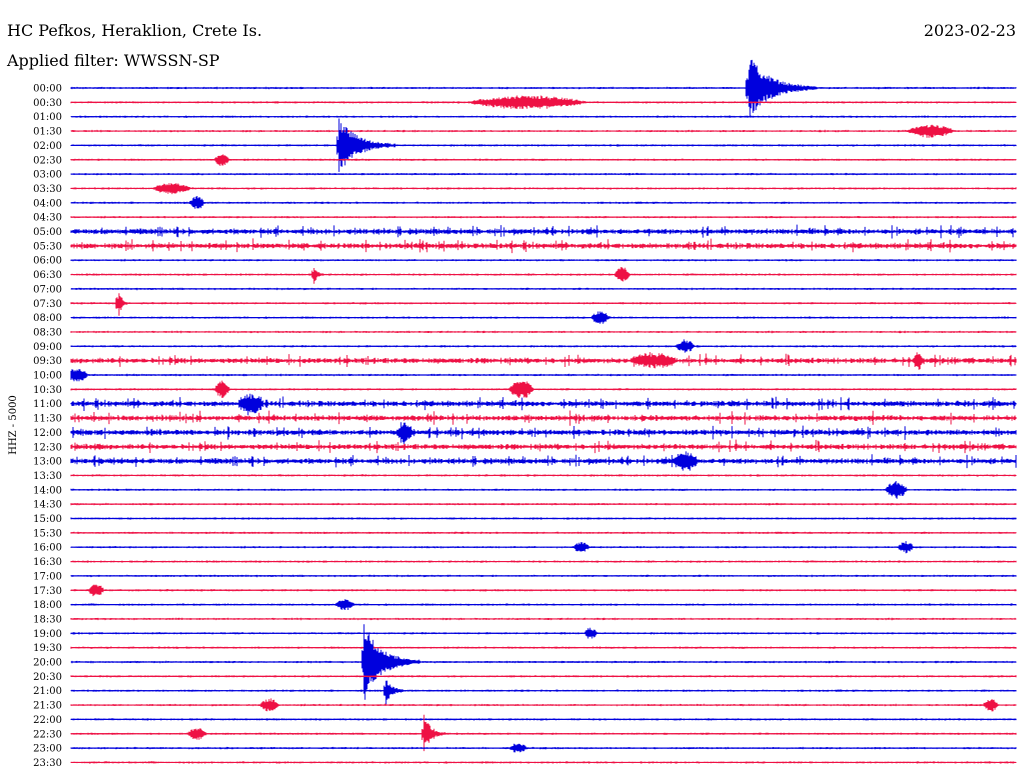 The image size is (1024, 780). What do you see at coordinates (47, 361) in the screenshot?
I see `row-time-label: 09:30` at bounding box center [47, 361].